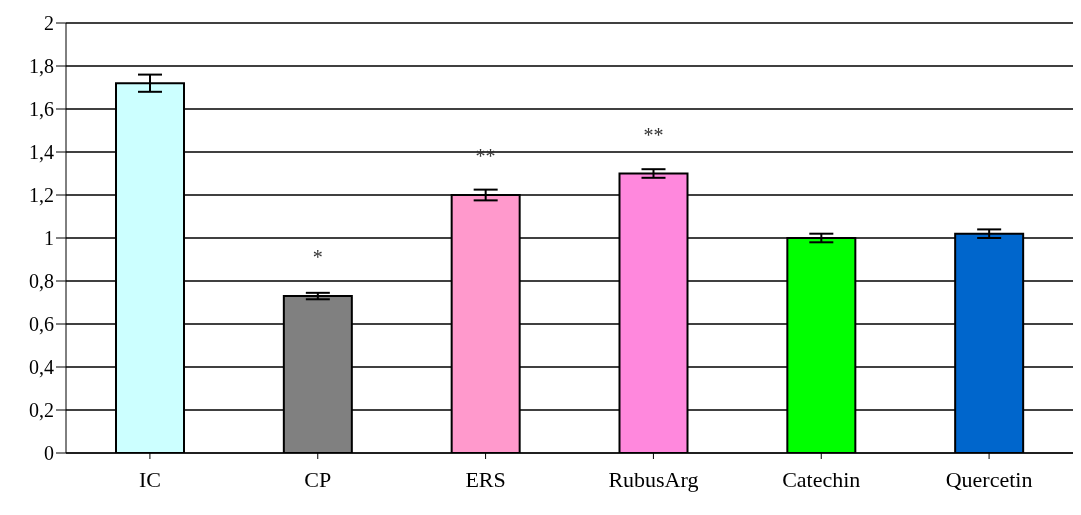  What do you see at coordinates (317, 257) in the screenshot?
I see `annotation: *` at bounding box center [317, 257].